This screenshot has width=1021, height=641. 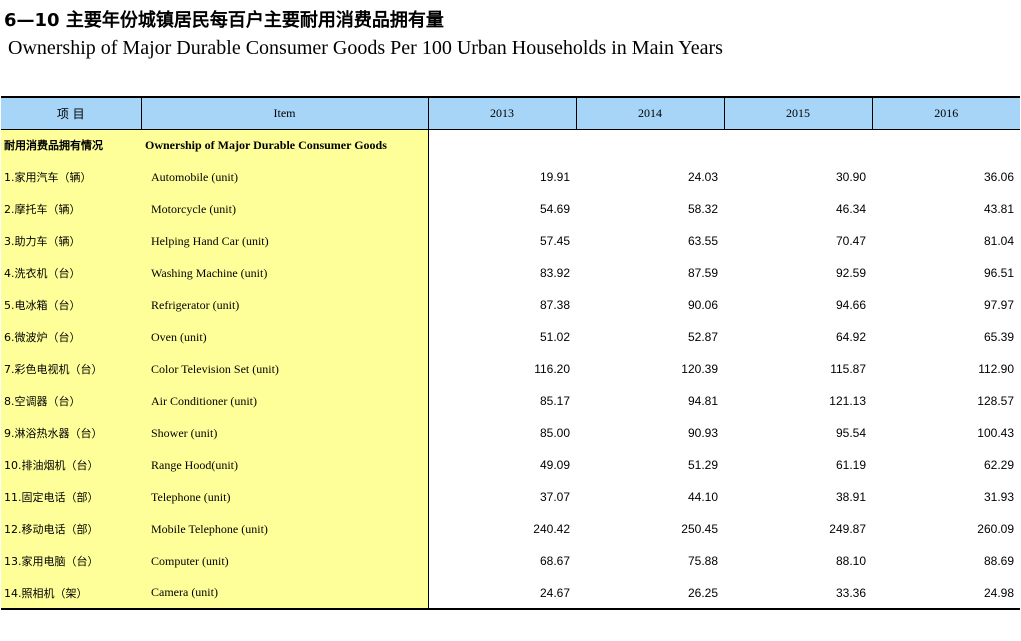 I want to click on value-cell-2015: 121.13, so click(x=847, y=401).